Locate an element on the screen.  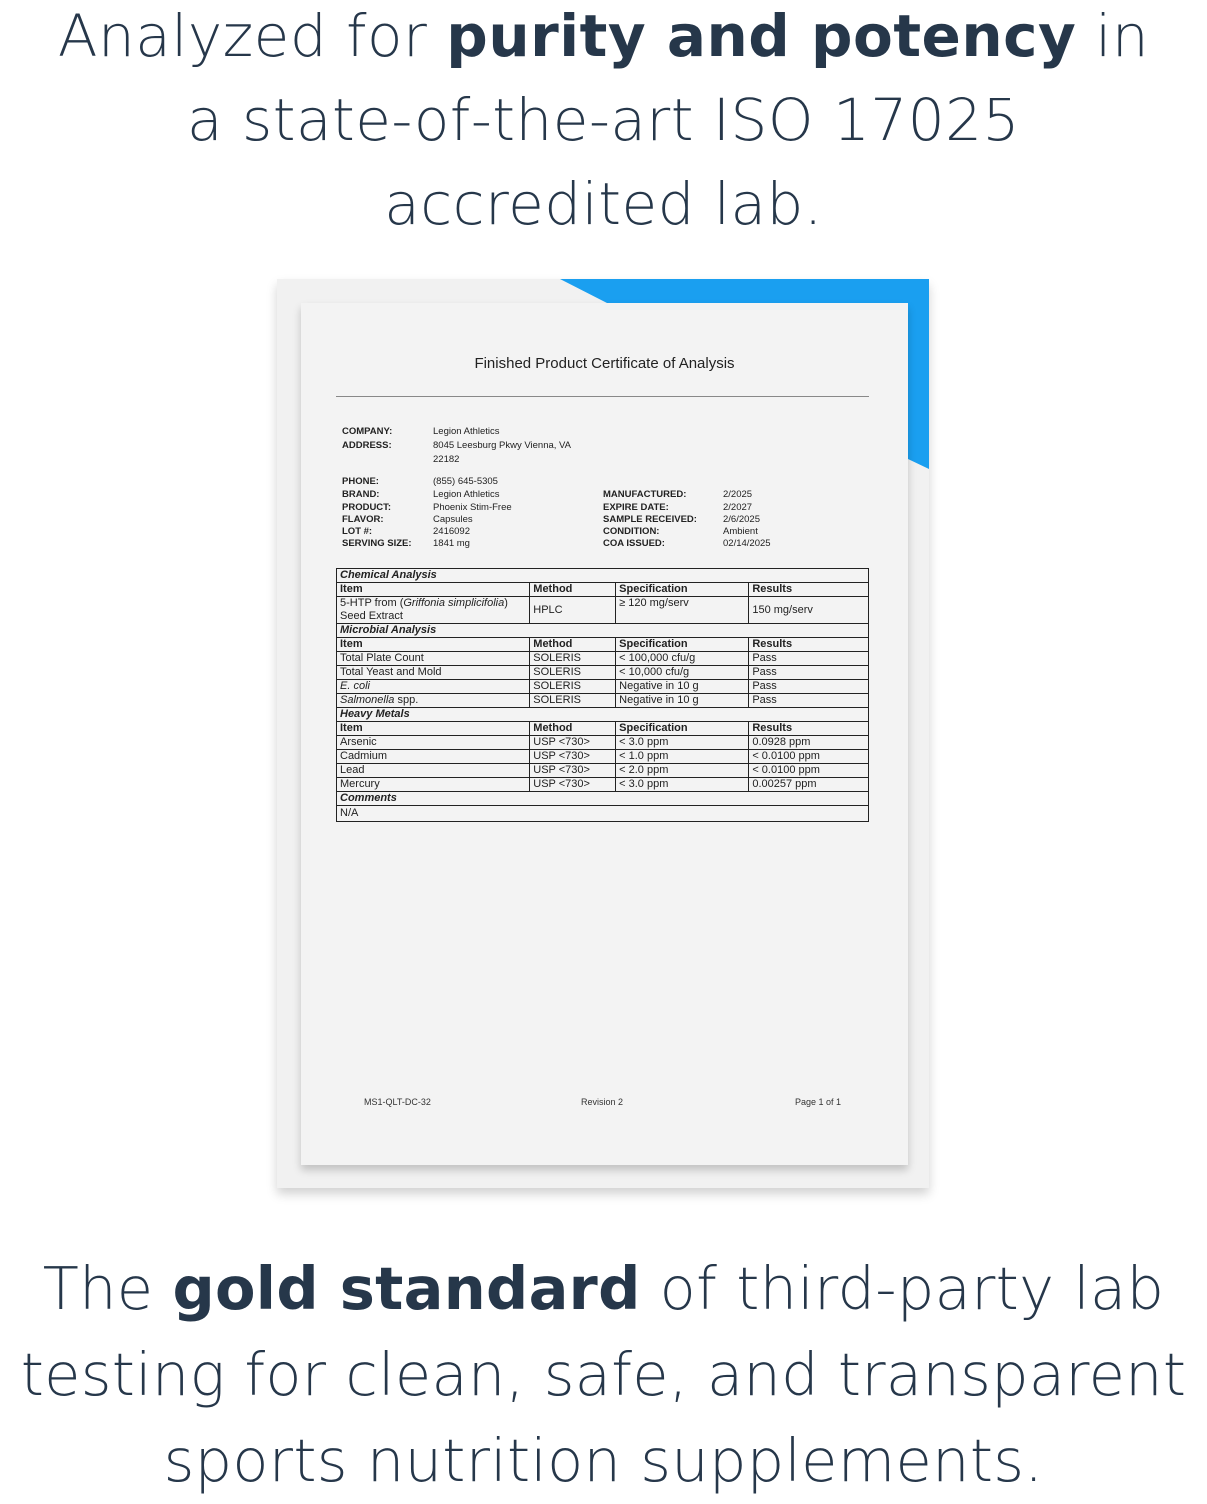
info-value: 2416092 is located at coordinates (451, 531).